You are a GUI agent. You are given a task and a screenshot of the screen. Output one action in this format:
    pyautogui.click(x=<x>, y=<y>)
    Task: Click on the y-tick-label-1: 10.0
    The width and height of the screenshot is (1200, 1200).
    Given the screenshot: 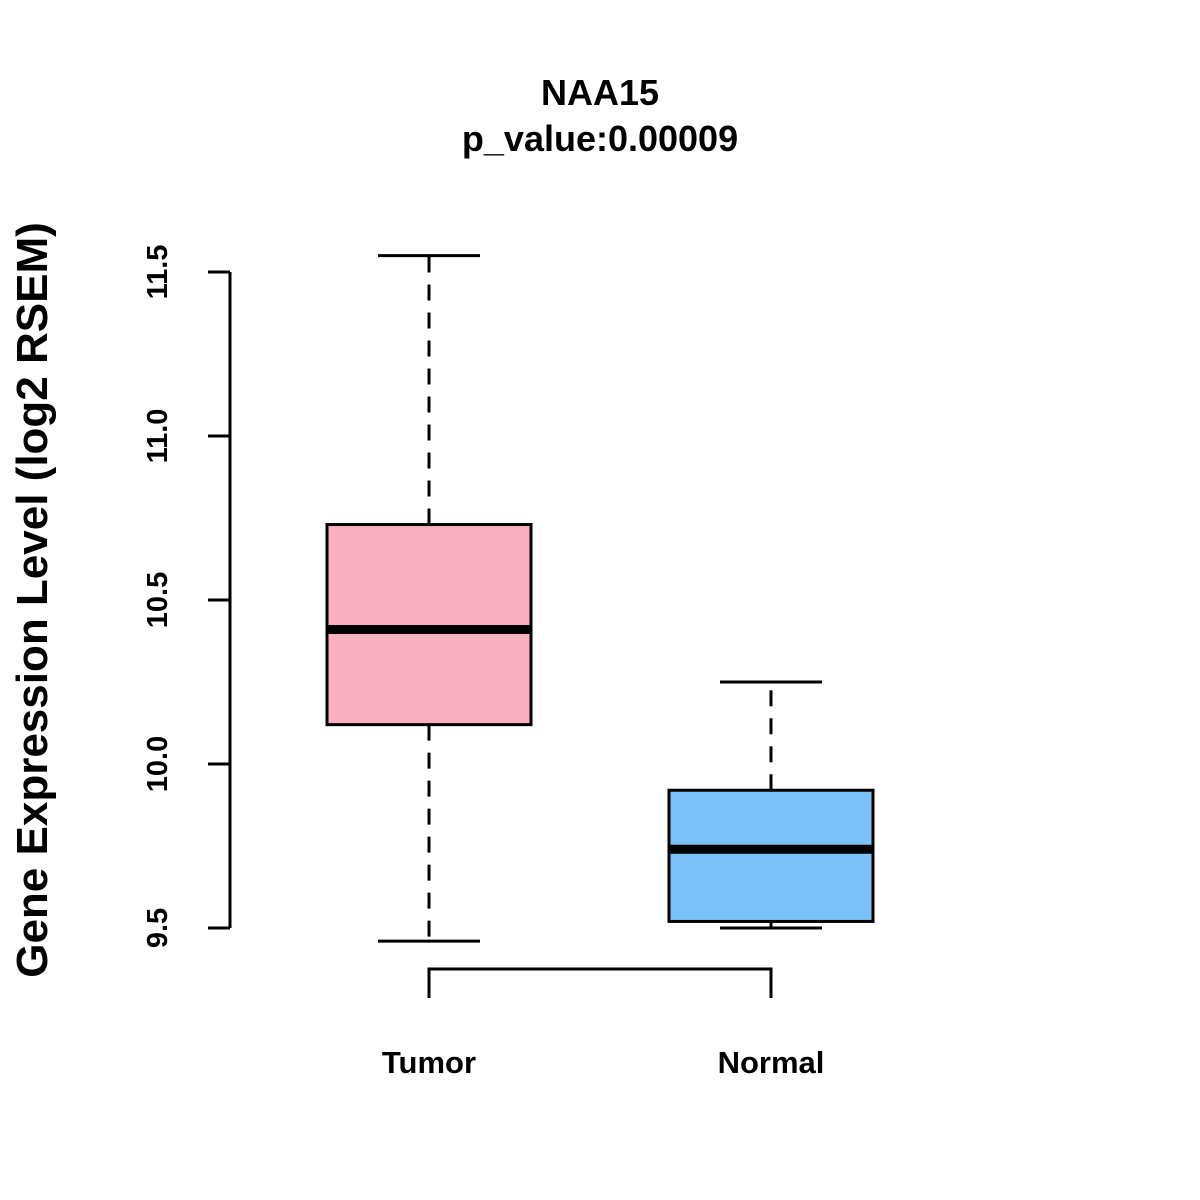 What is the action you would take?
    pyautogui.click(x=158, y=764)
    